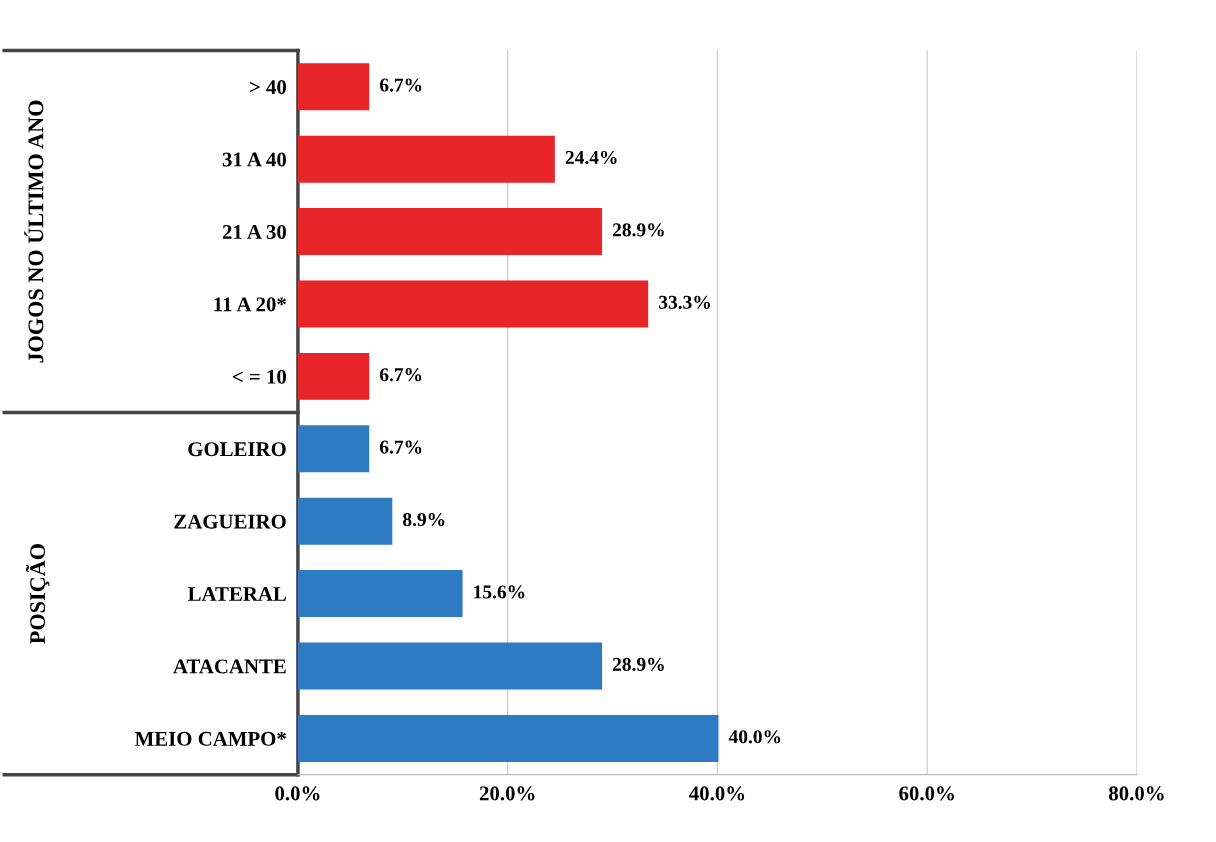 This screenshot has width=1216, height=842. What do you see at coordinates (591, 157) in the screenshot?
I see `data-label: 24.4%` at bounding box center [591, 157].